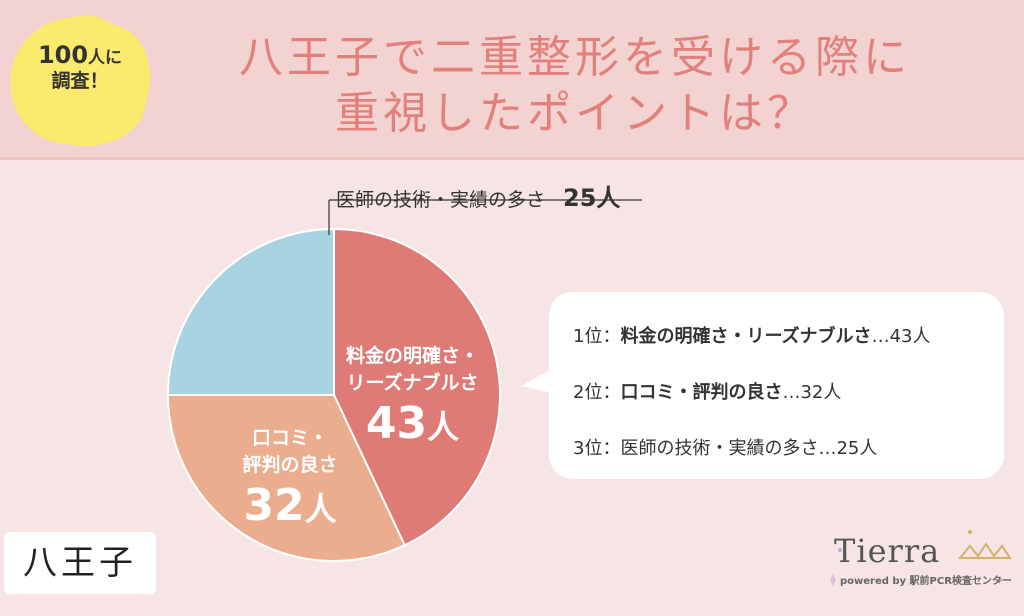 The image size is (1024, 616). I want to click on ranking-item-2: 2位：口コミ・評判の良さ…32人, so click(707, 391).